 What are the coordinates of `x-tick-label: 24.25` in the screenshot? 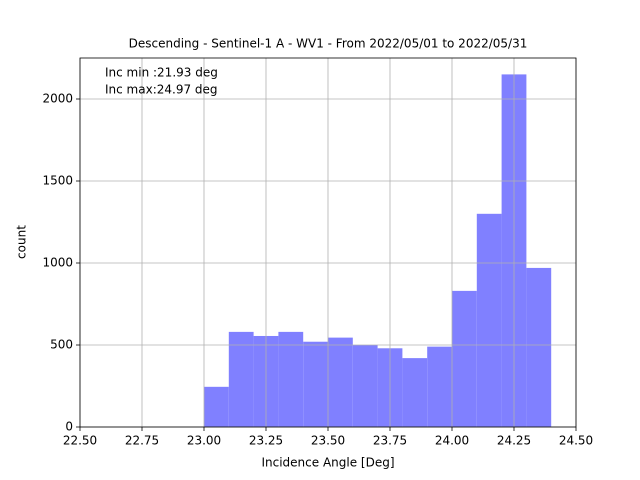 It's located at (514, 441).